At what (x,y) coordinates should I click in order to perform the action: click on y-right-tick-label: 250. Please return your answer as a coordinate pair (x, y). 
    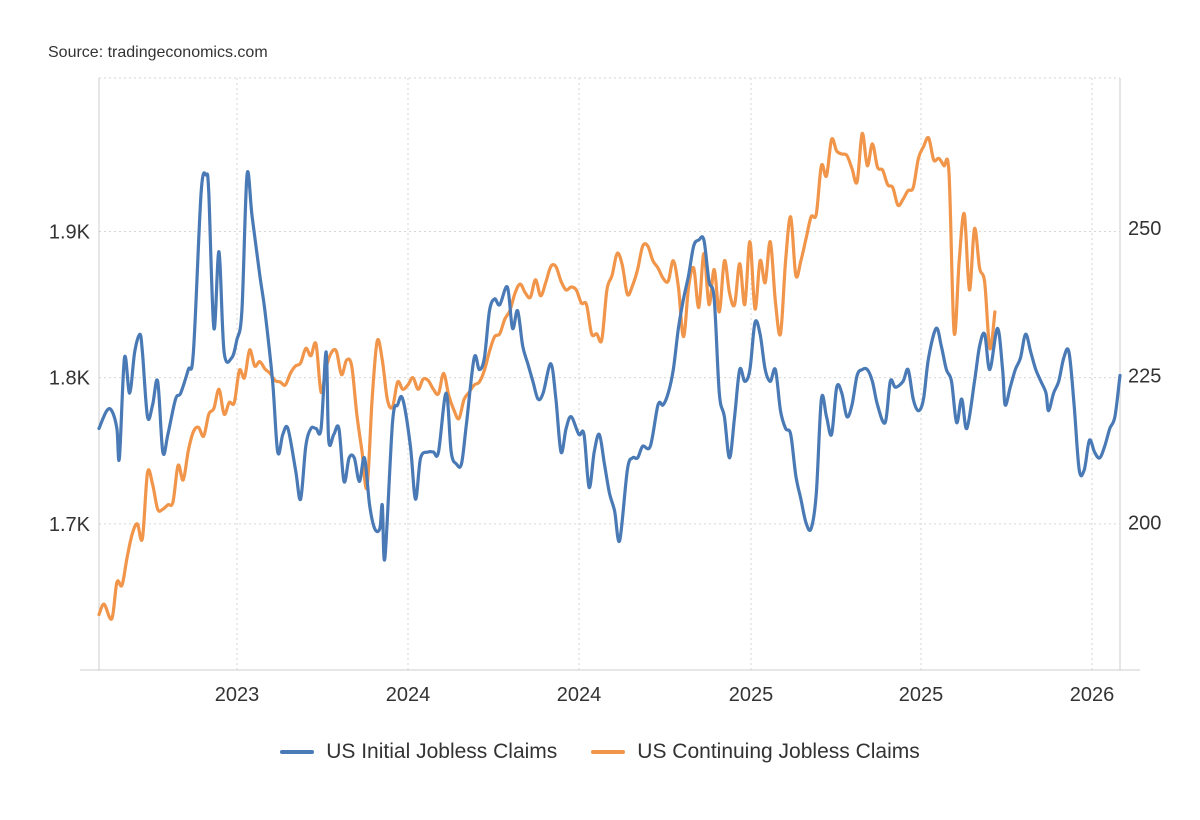
    Looking at the image, I should click on (1144, 229).